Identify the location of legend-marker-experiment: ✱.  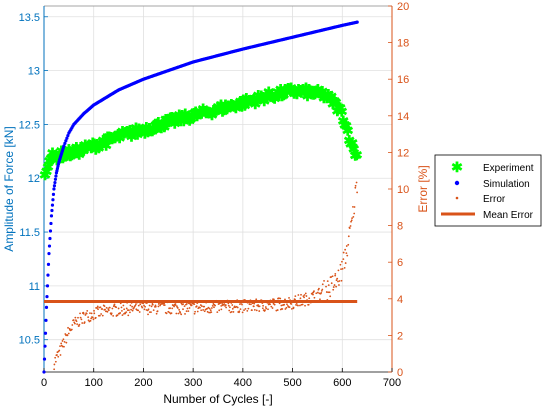
(457, 167).